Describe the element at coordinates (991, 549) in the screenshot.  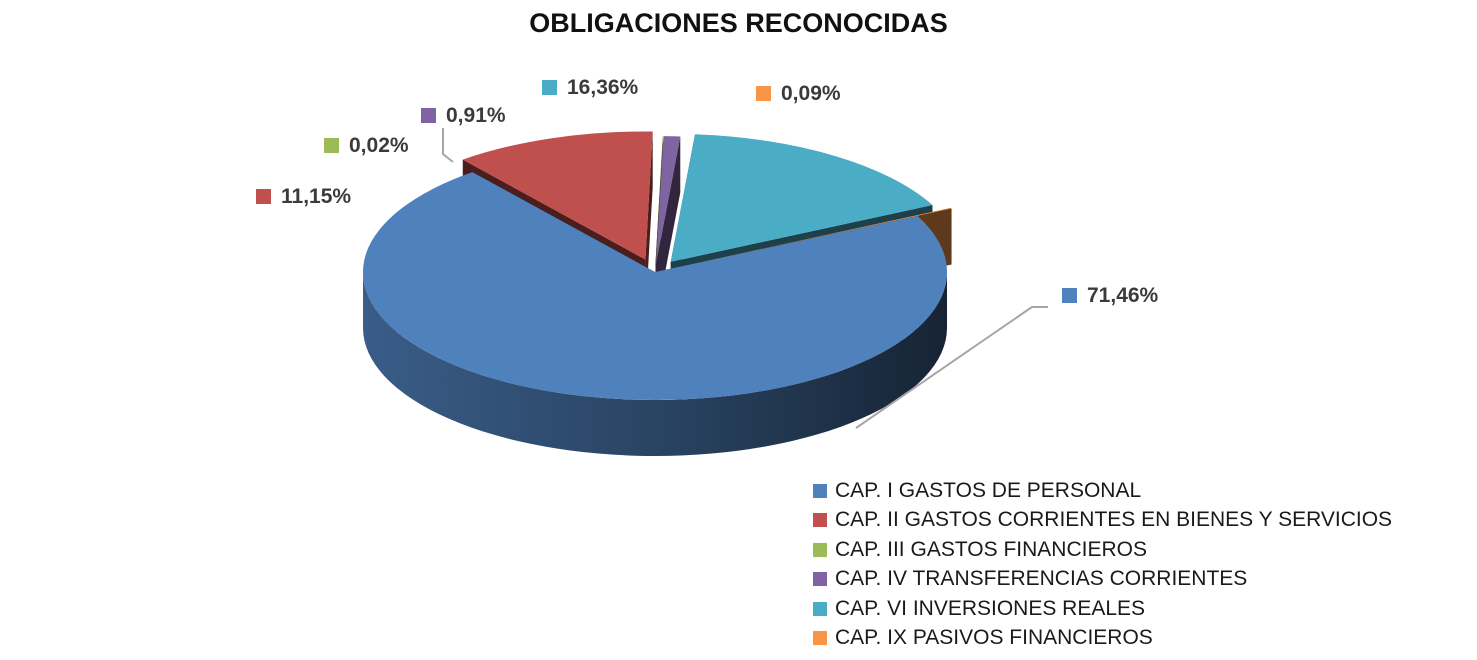
I see `legend-label-2: CAP. III GASTOS FINANCIEROS` at that location.